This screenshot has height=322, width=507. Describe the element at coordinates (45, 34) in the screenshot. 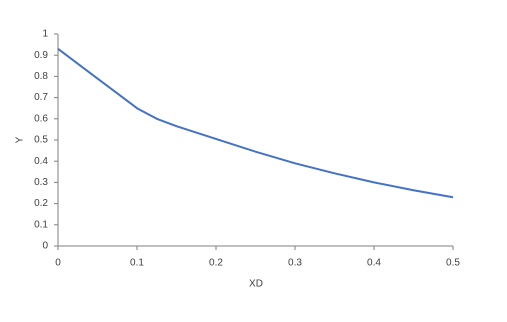

I see `y-tick-label: 1` at that location.